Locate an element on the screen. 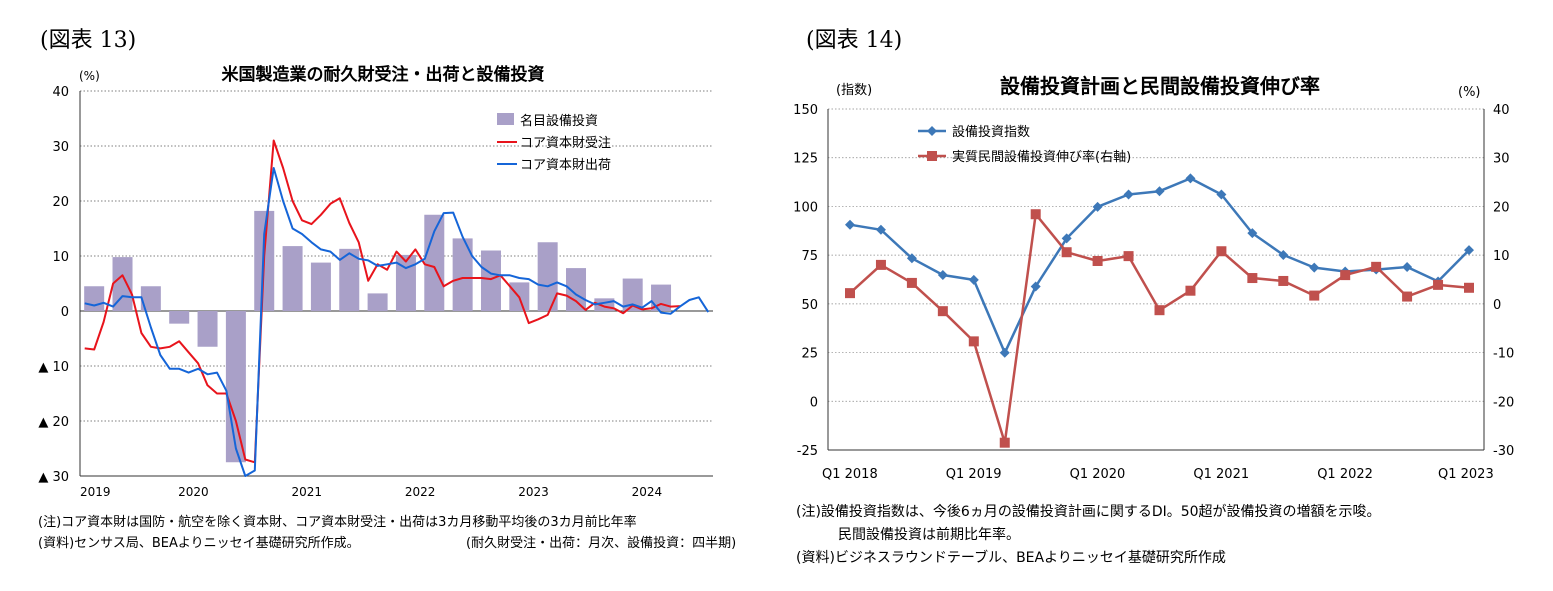 The height and width of the screenshot is (591, 1553). y-tick-label: 40 is located at coordinates (60, 92).